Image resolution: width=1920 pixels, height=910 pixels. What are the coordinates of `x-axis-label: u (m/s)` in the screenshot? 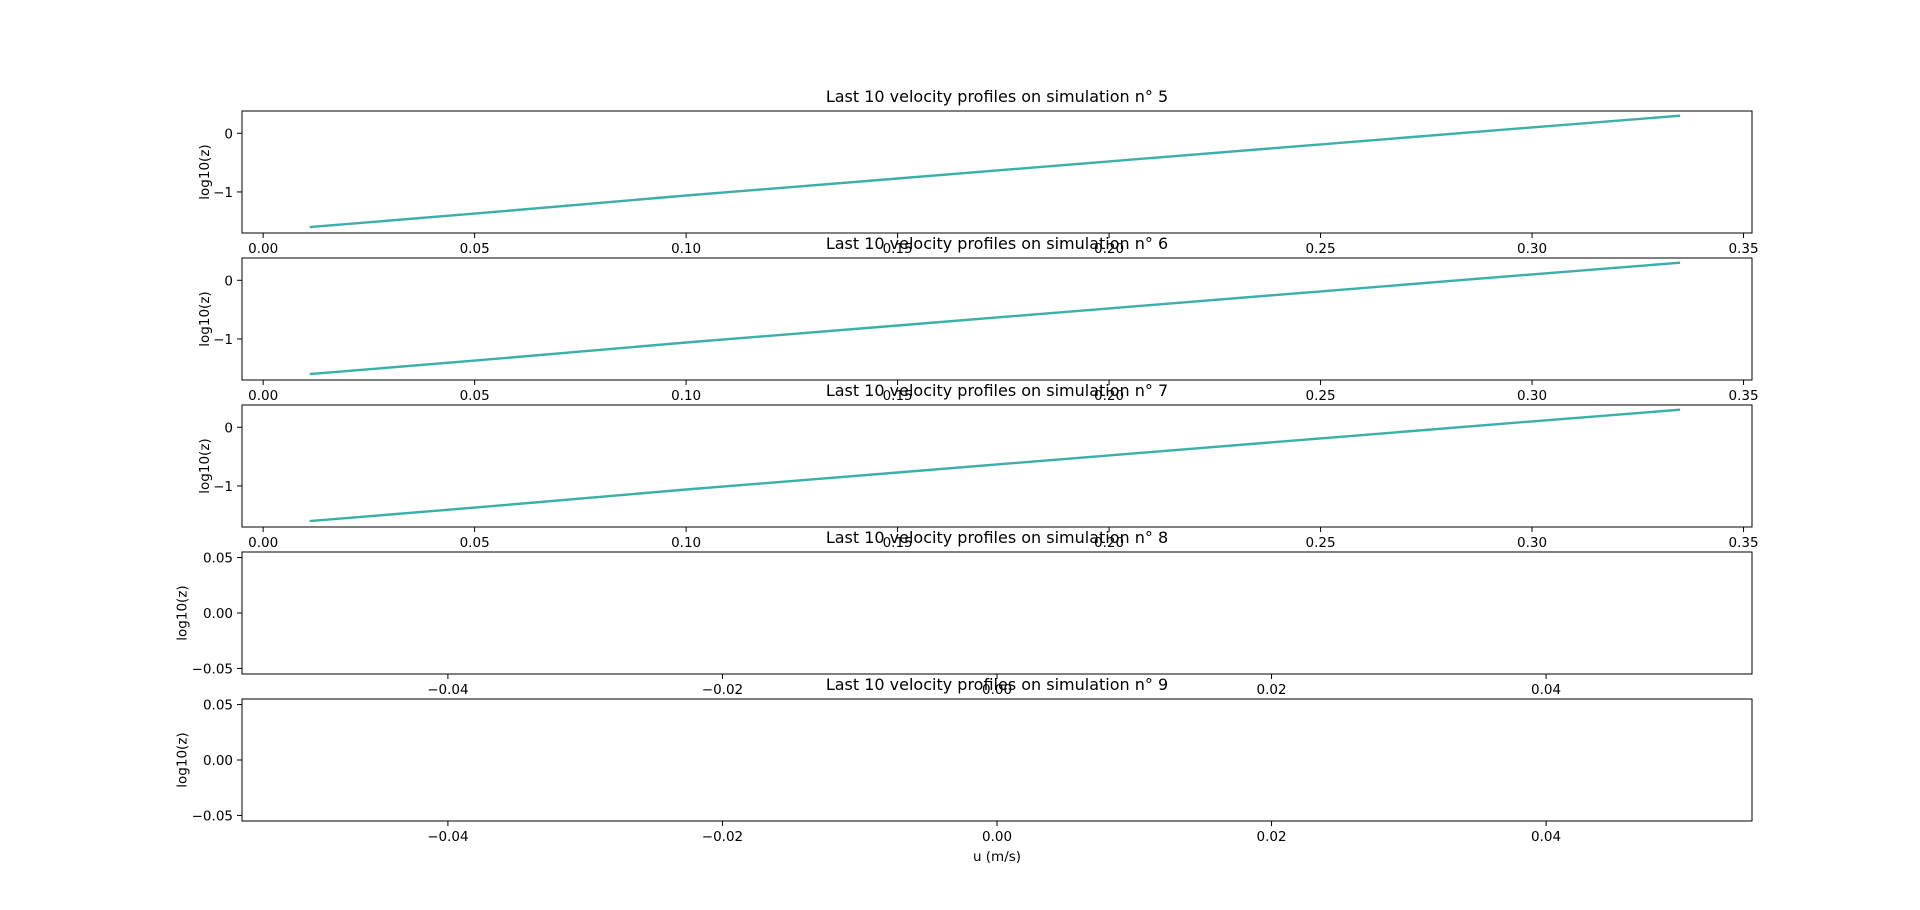 It's located at (997, 857).